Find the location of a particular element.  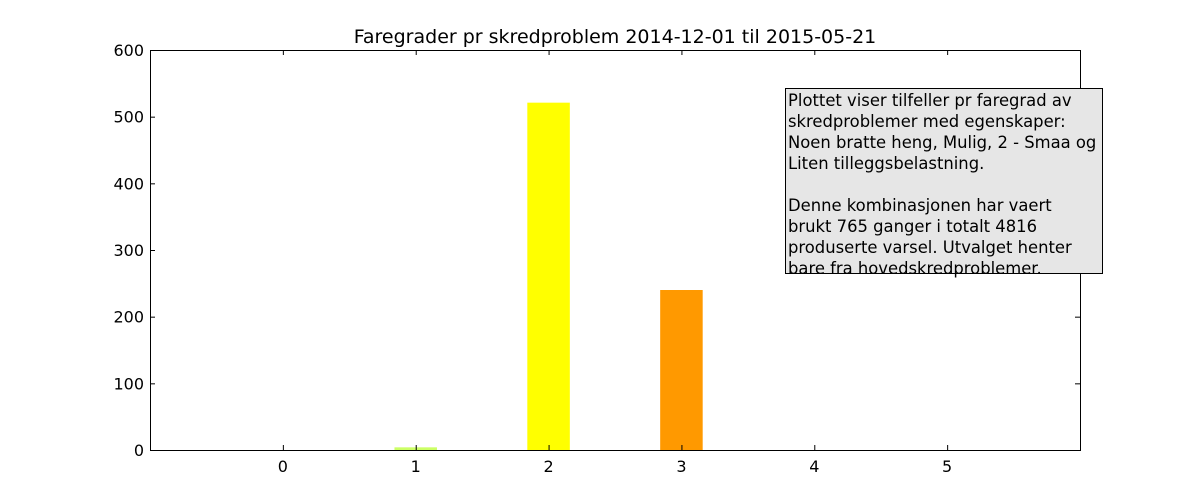

x-tick-label: 1 is located at coordinates (416, 466).